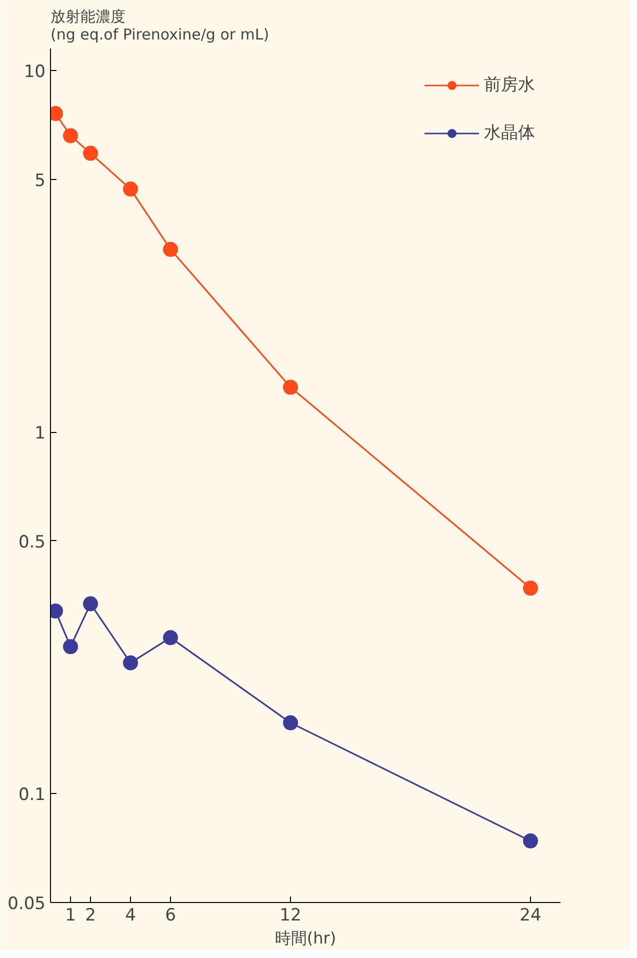 This screenshot has height=958, width=637. I want to click on x-axis-title: 時間(hr), so click(305, 938).